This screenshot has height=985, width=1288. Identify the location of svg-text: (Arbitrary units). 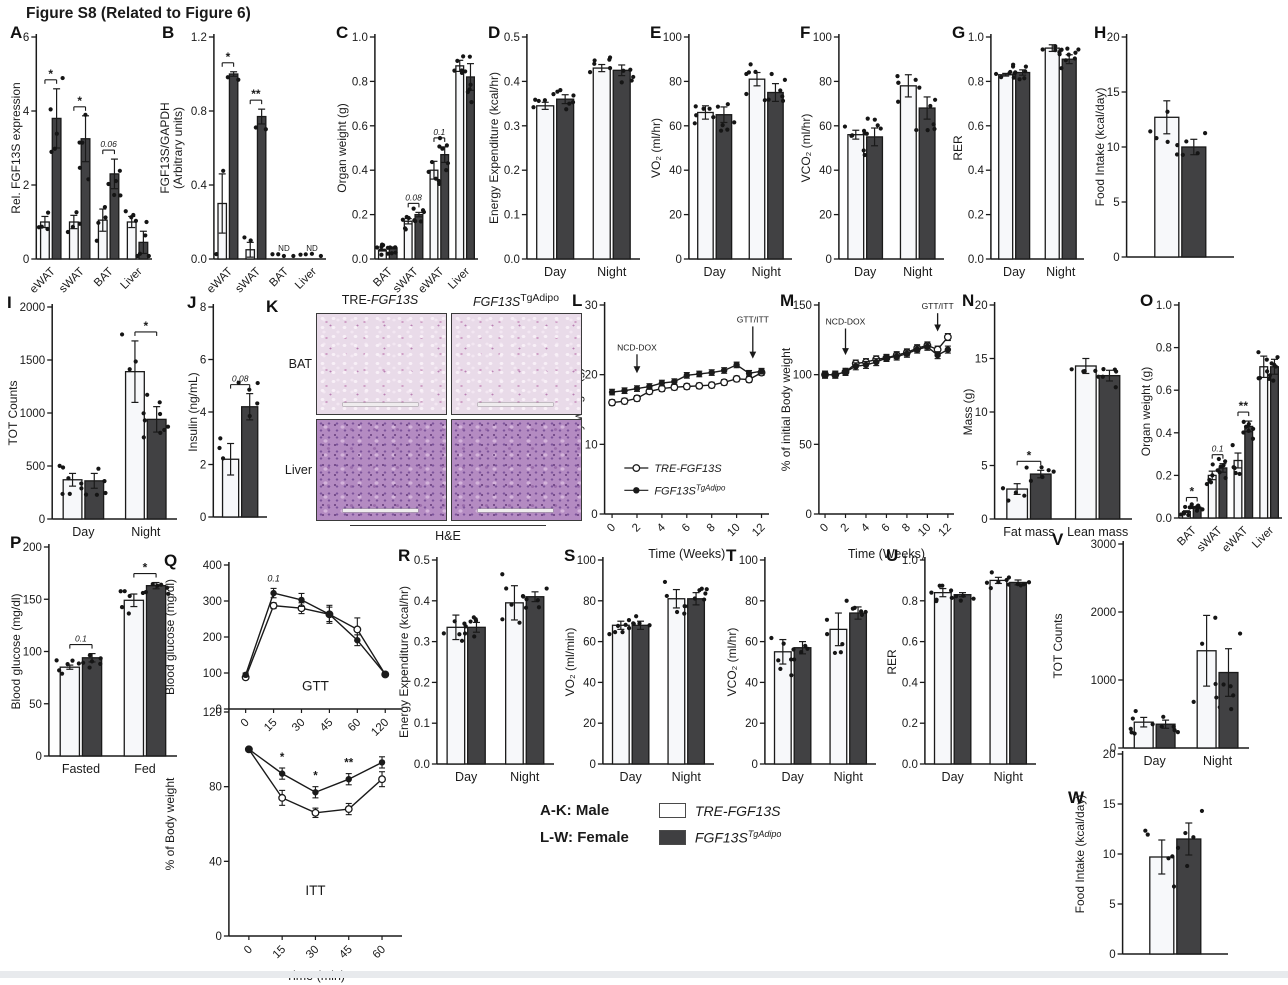
(178, 148).